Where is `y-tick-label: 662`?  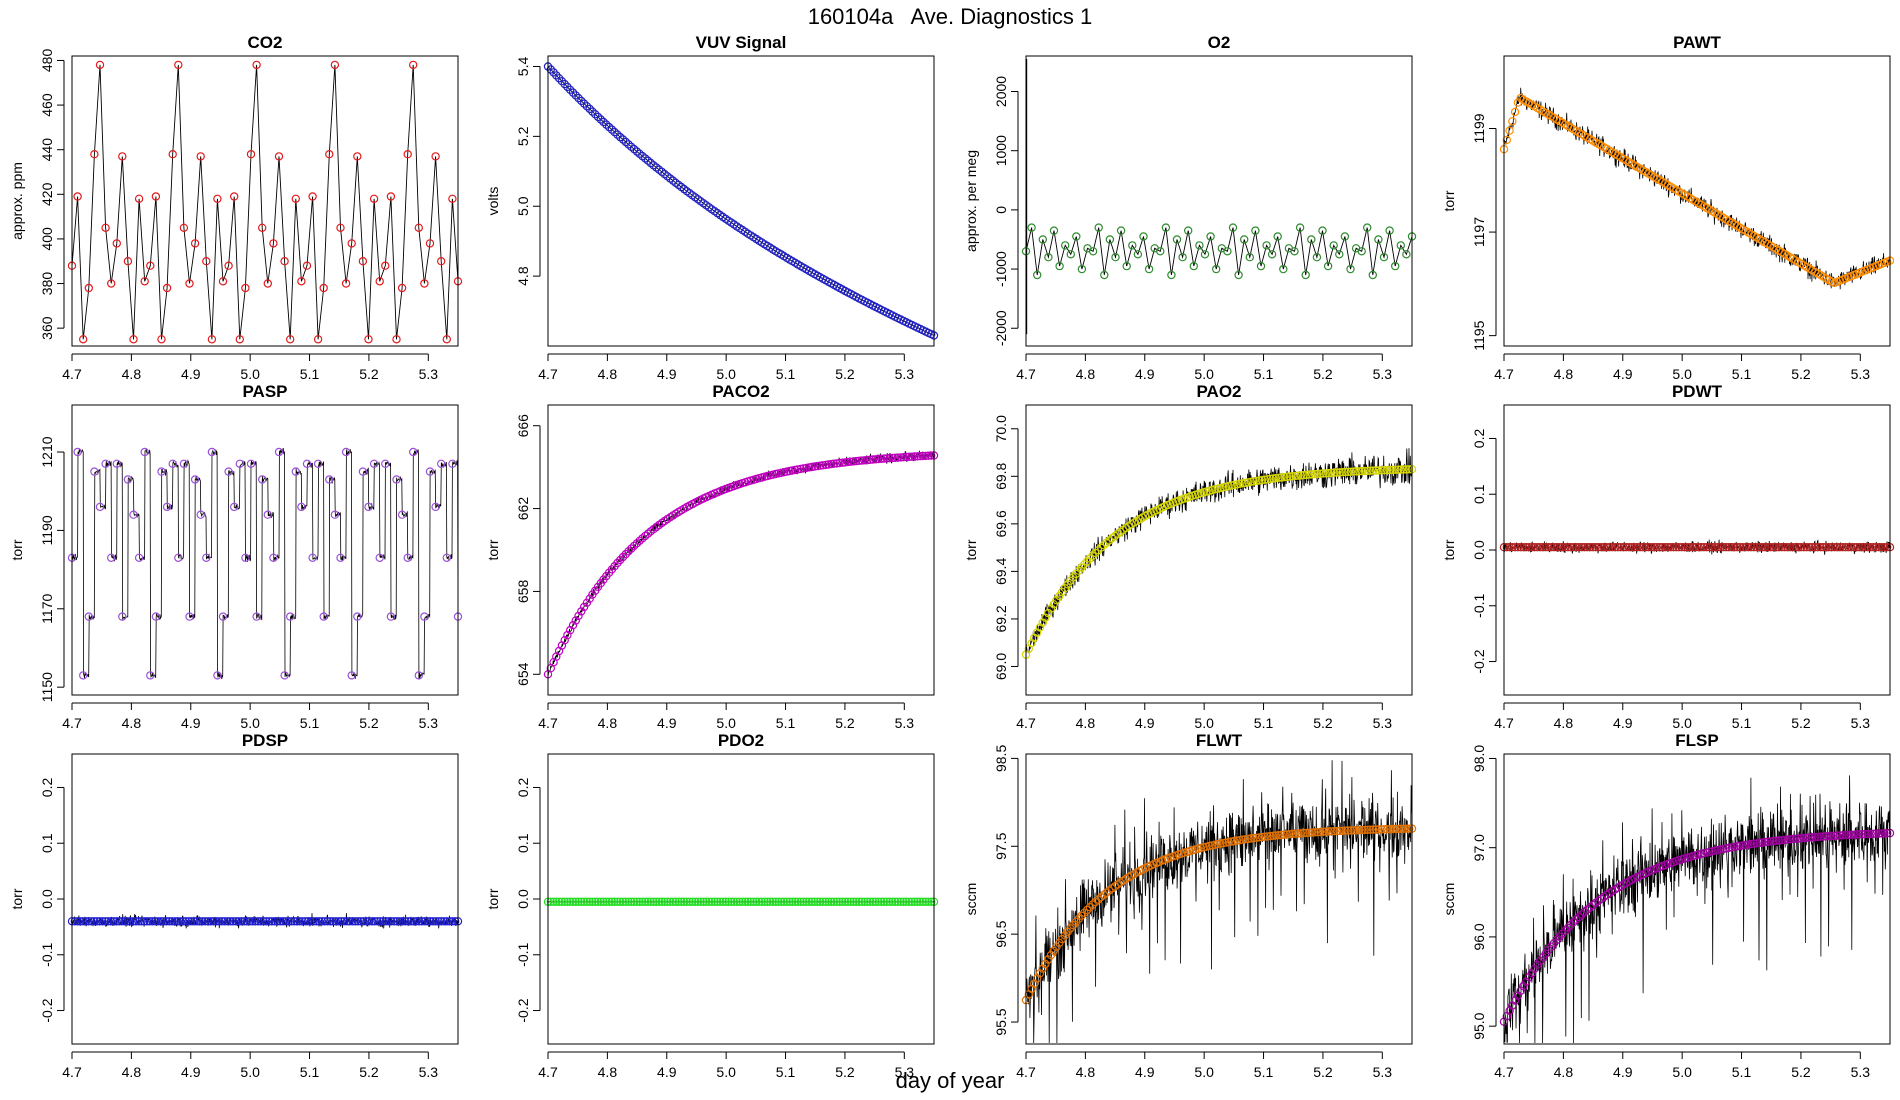 y-tick-label: 662 is located at coordinates (523, 509).